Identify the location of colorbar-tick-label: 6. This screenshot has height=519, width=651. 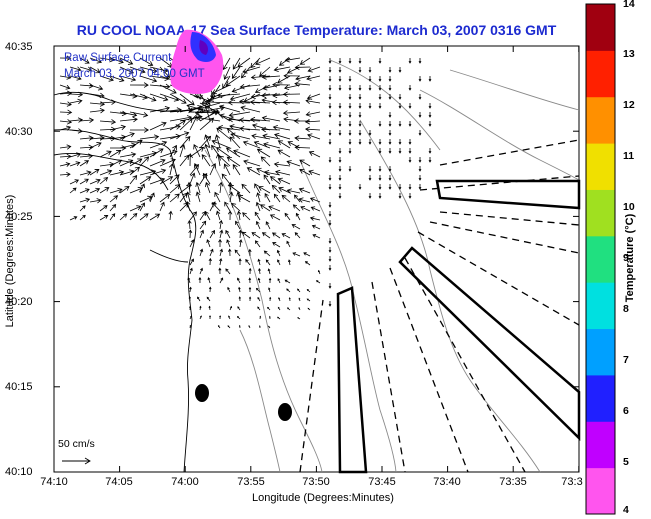
(626, 411).